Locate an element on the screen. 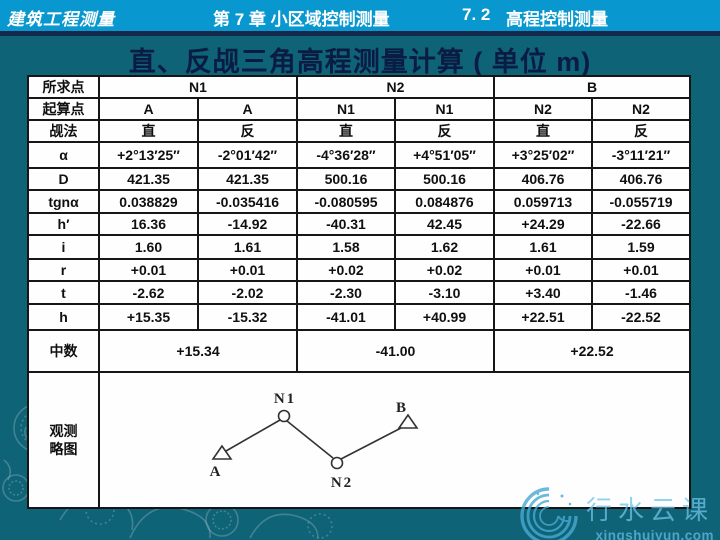  table-row-method: 觇法 直 反 直 反 直 反 is located at coordinates (359, 131).